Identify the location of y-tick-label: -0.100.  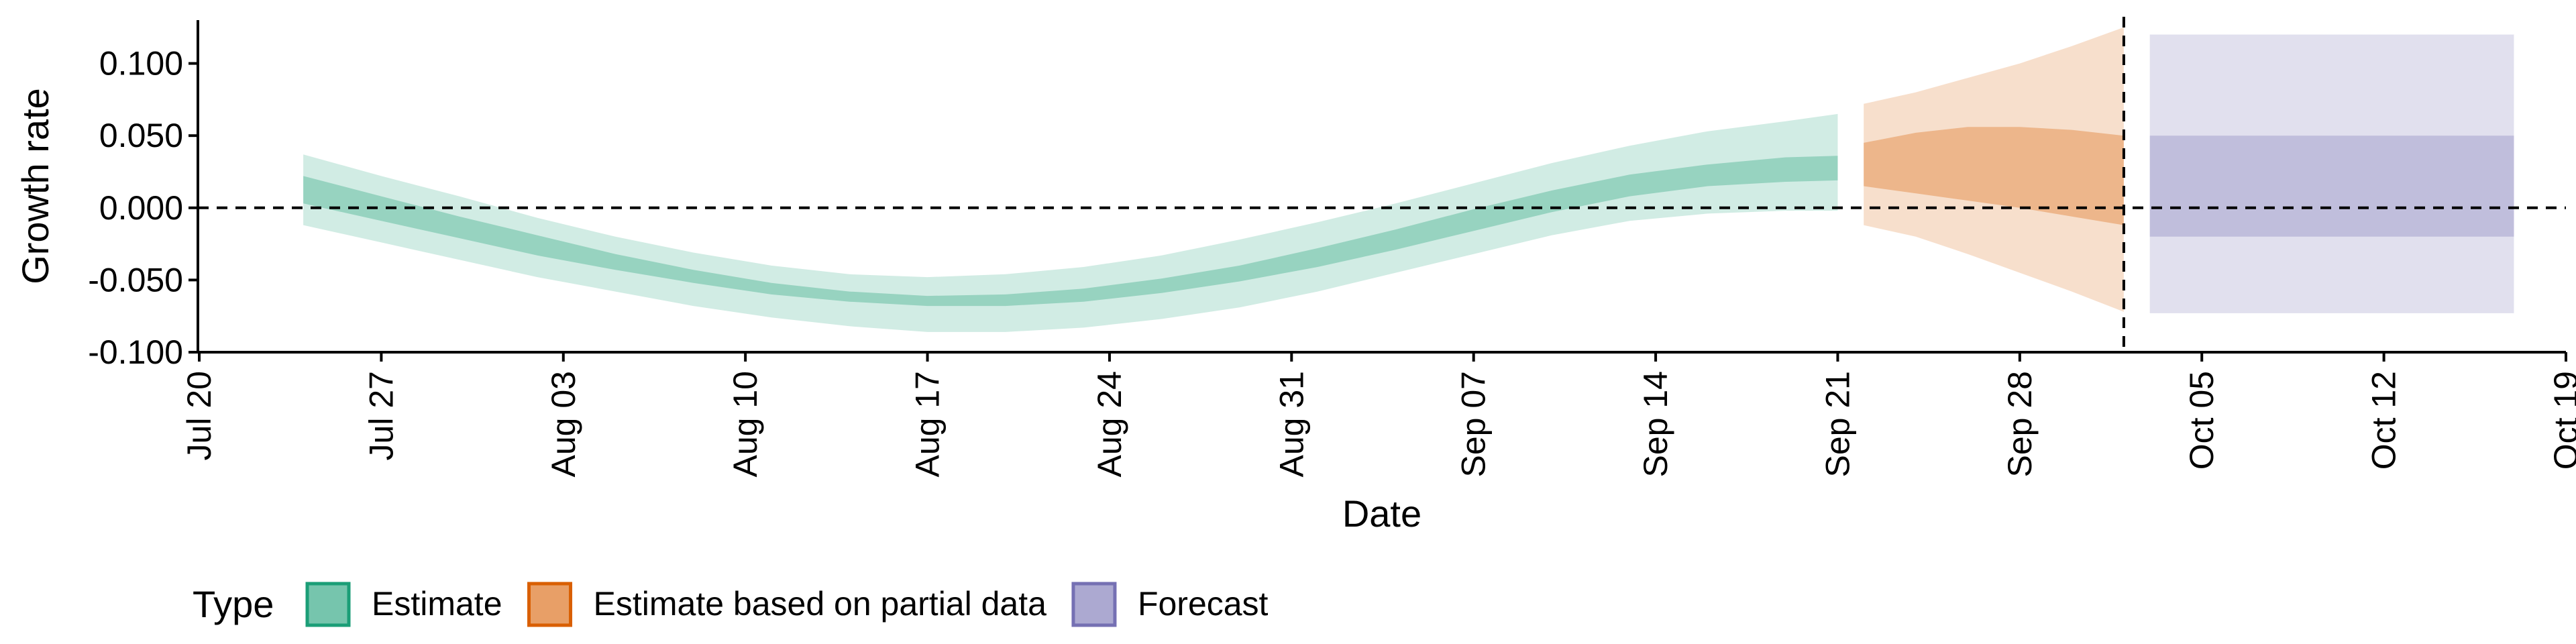
(135, 352).